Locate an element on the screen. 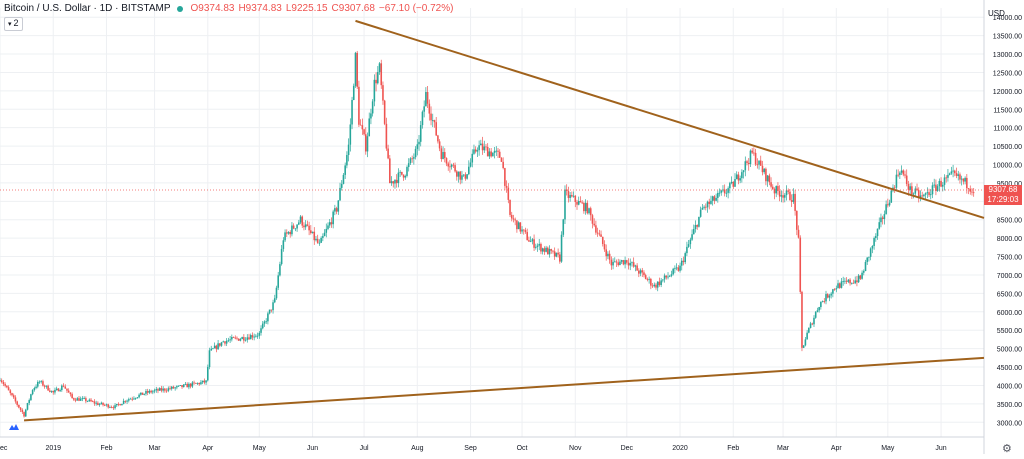  y-tick-label: 5500.00 is located at coordinates (1009, 331).